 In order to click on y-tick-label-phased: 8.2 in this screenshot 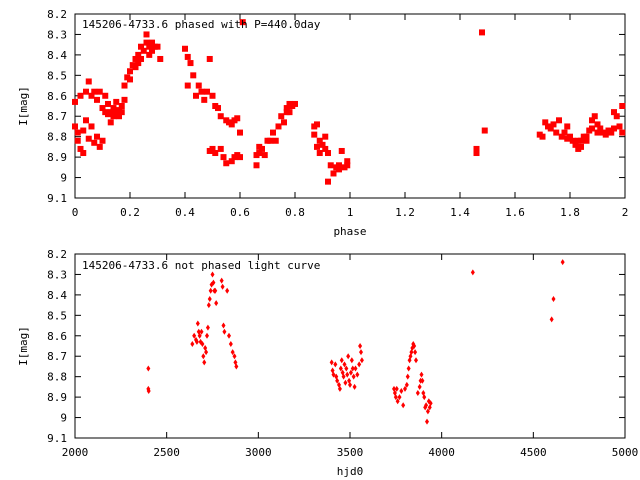, I will do `click(57, 14)`.